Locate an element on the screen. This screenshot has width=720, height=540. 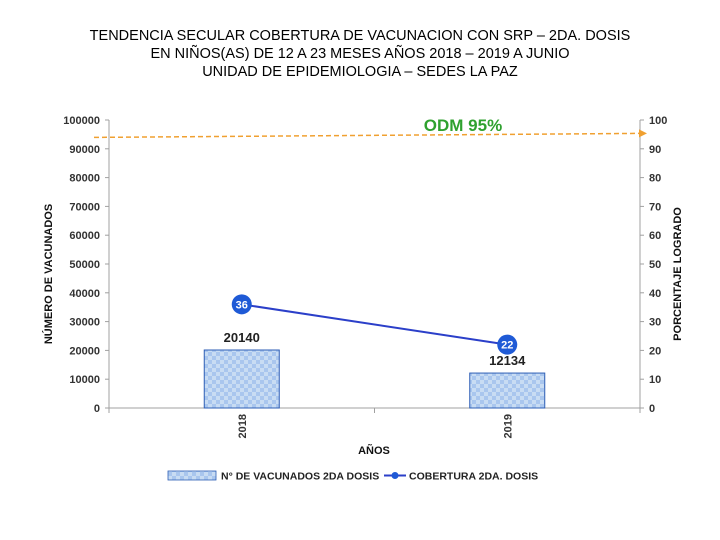
y2-tick-label: 90 is located at coordinates (655, 150).